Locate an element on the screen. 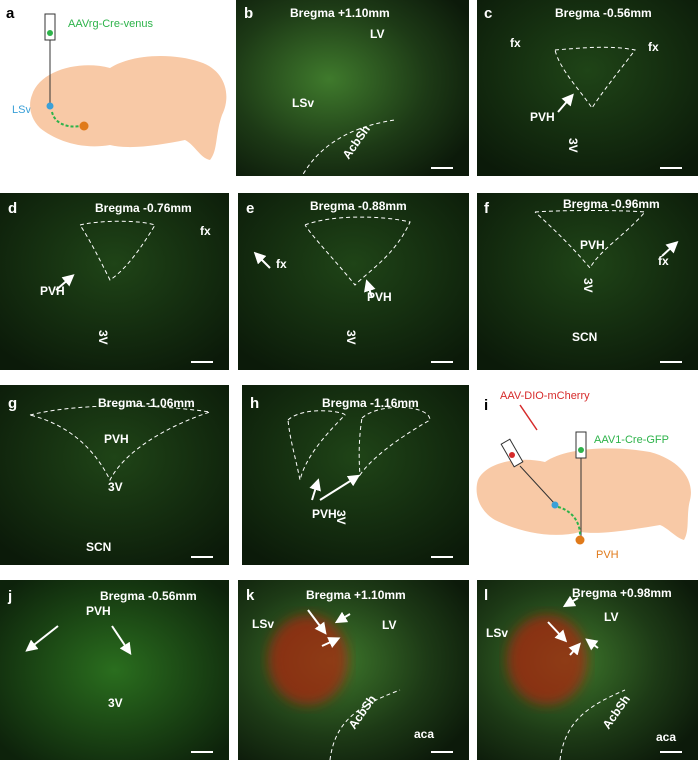 This screenshot has width=698, height=760. panel: Bregma -1.06mm g PVH 3V SCN is located at coordinates (114, 475).